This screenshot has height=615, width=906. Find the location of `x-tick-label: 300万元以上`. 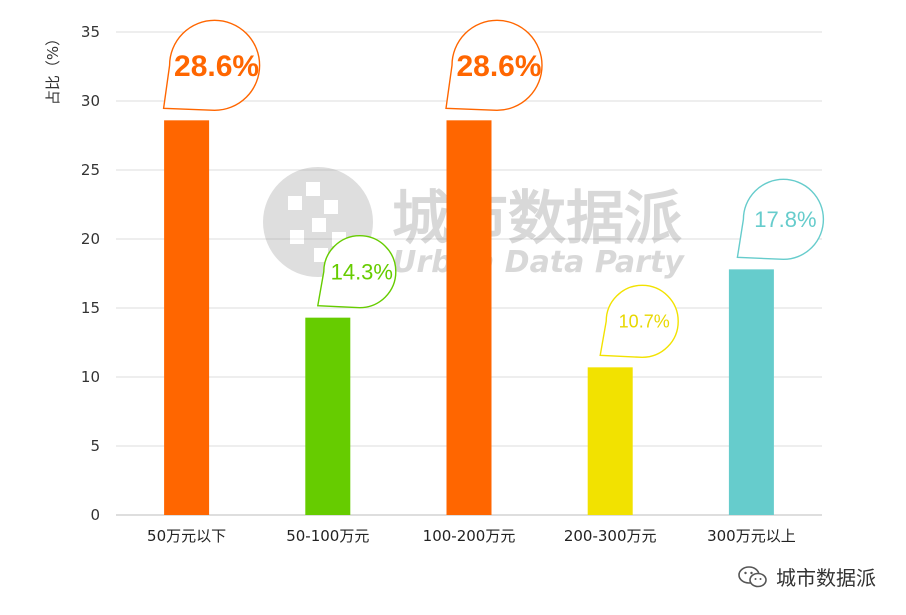

x-tick-label: 300万元以上 is located at coordinates (751, 536).